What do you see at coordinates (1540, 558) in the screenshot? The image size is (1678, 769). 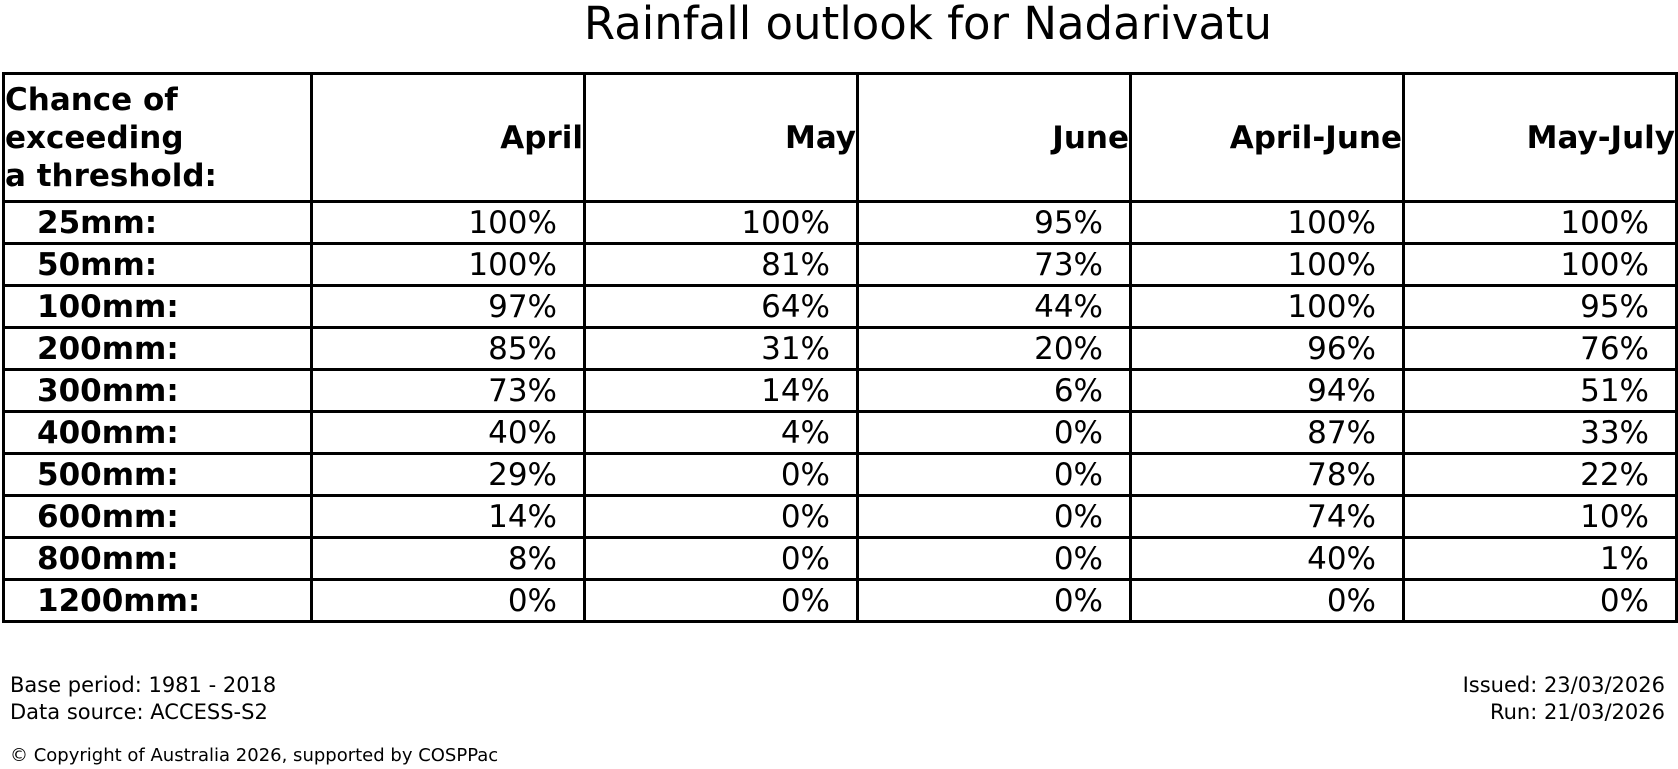 I see `probability-cell: 1%` at bounding box center [1540, 558].